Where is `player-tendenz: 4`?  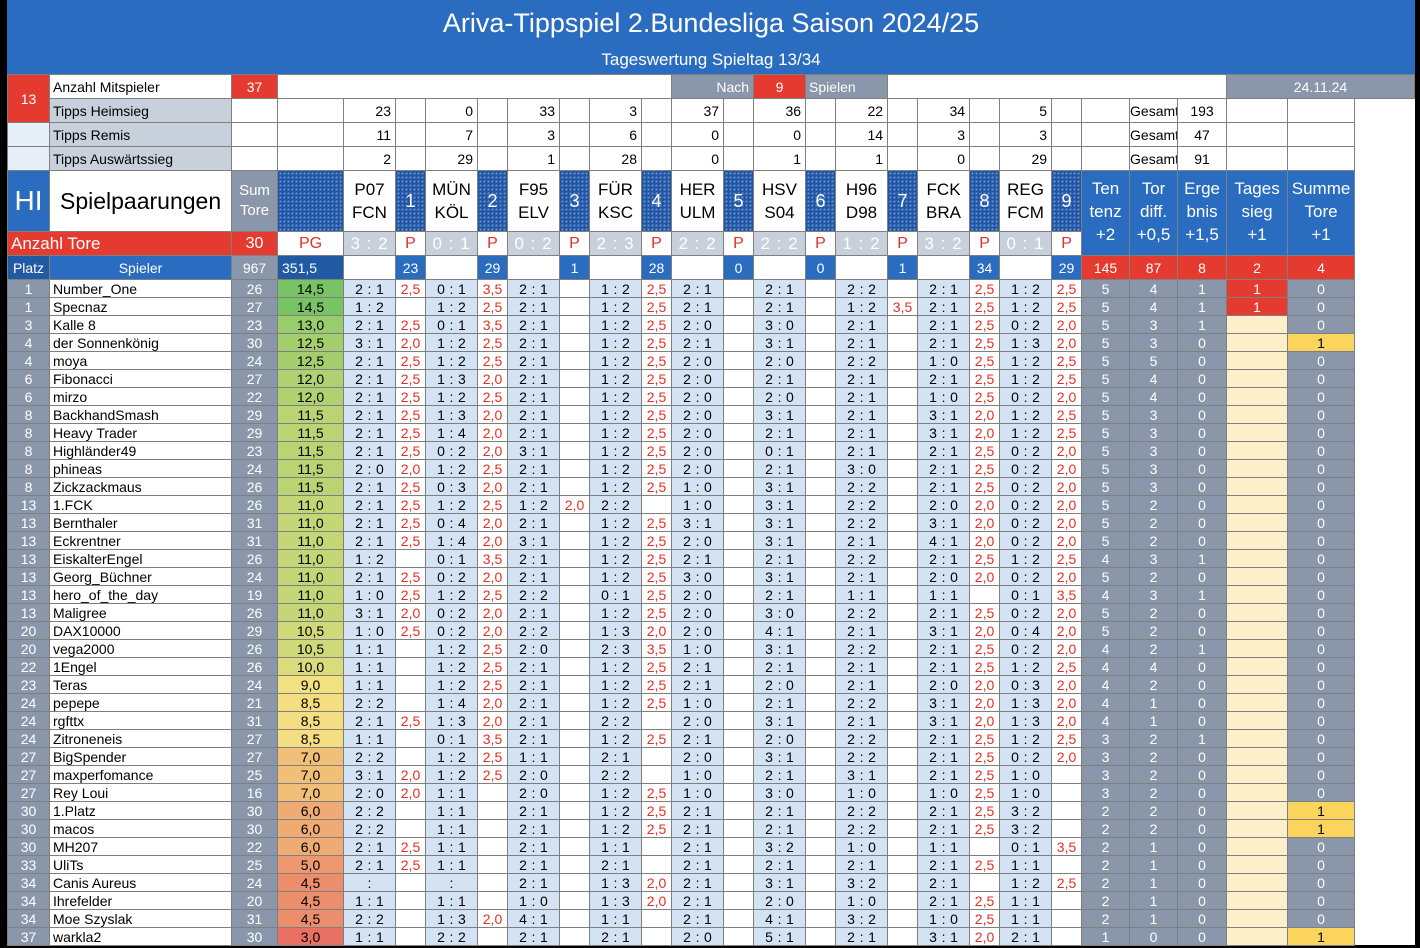 player-tendenz: 4 is located at coordinates (1106, 720).